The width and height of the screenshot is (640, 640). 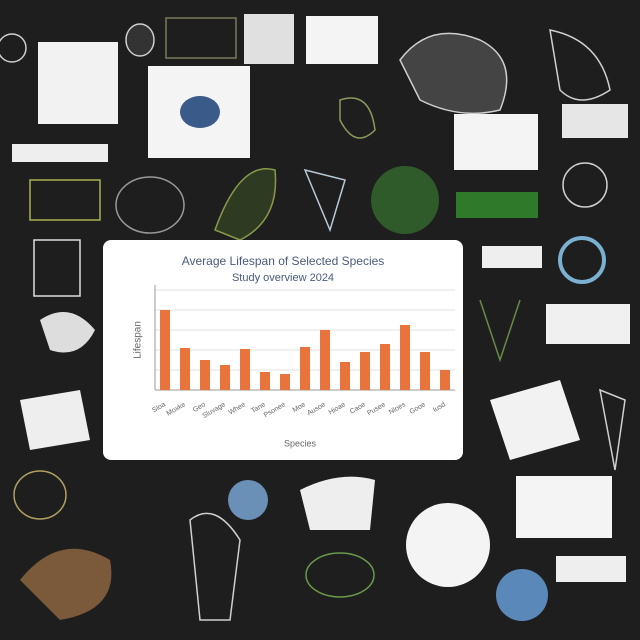 What do you see at coordinates (138, 340) in the screenshot?
I see `y-axis-label: Lifespan` at bounding box center [138, 340].